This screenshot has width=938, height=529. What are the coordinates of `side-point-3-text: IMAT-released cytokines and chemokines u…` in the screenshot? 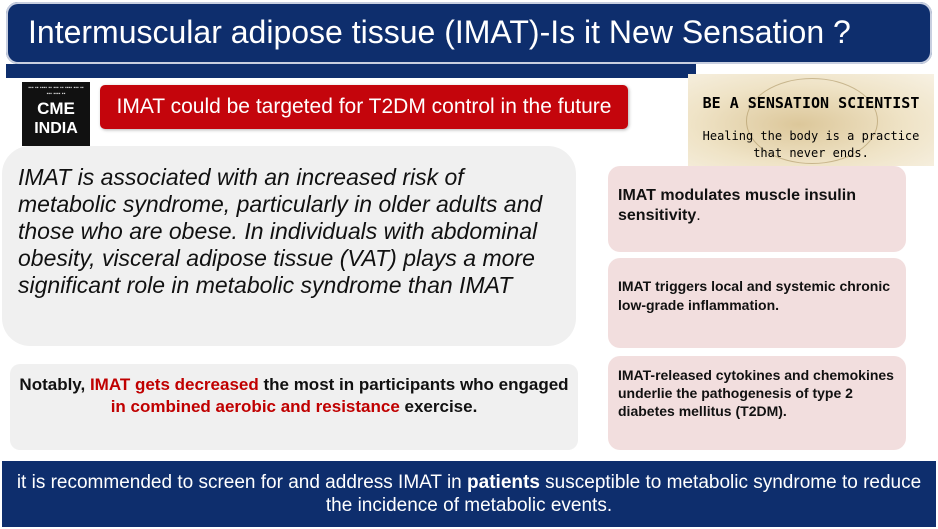 It's located at (756, 393).